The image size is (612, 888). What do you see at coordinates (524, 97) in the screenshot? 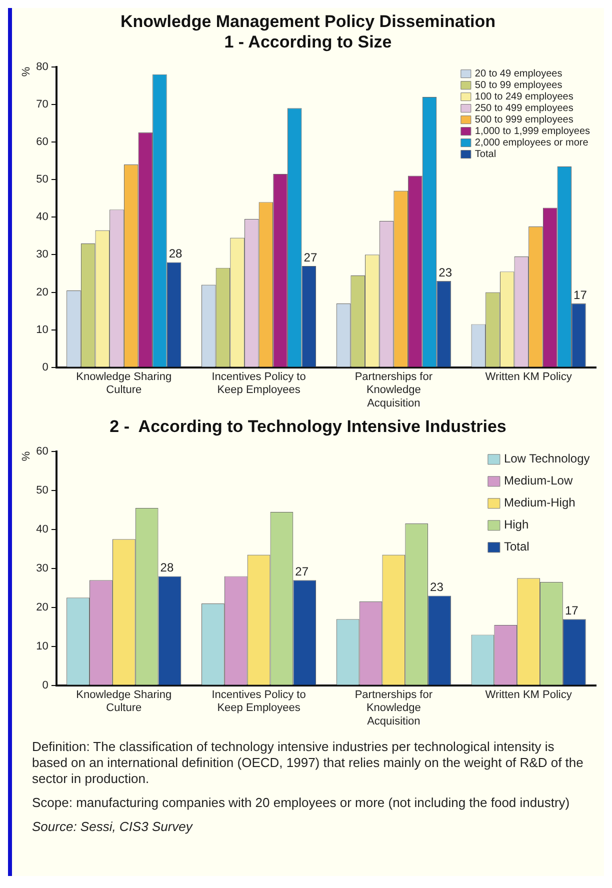
I see `legend-label: 100 to 249 employees` at bounding box center [524, 97].